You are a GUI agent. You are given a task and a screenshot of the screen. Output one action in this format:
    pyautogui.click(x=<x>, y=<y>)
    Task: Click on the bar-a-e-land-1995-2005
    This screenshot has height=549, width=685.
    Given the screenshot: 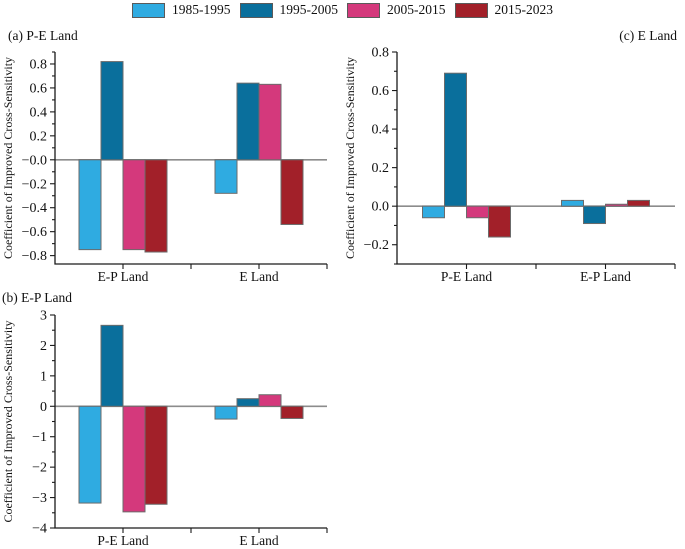 What is the action you would take?
    pyautogui.click(x=248, y=121)
    